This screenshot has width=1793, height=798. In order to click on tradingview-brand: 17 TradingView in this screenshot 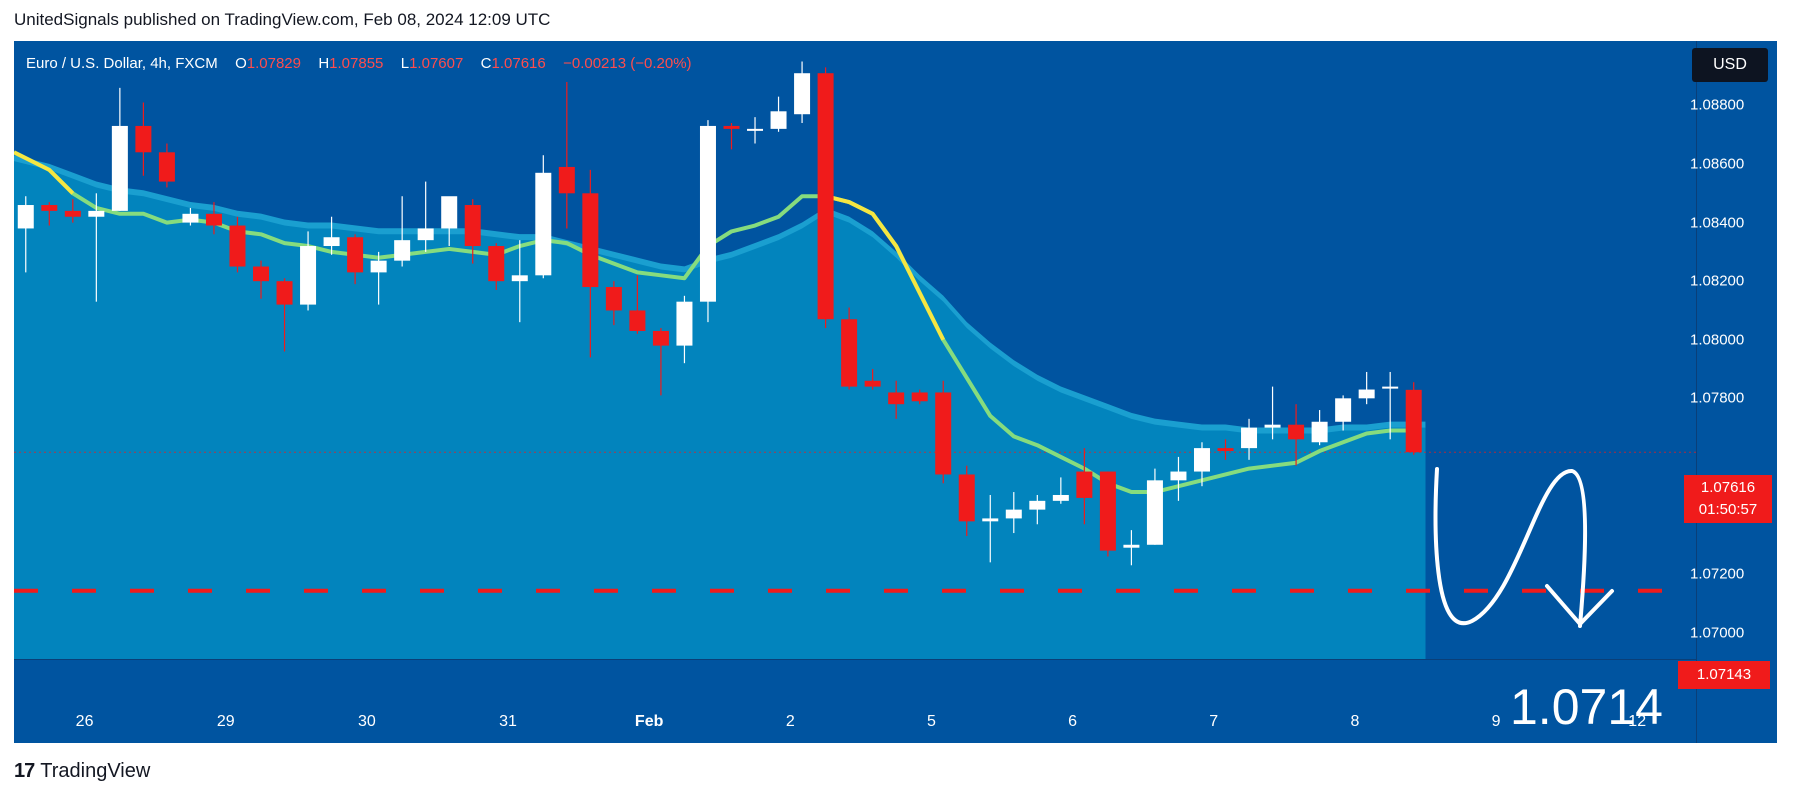, I will do `click(82, 771)`.